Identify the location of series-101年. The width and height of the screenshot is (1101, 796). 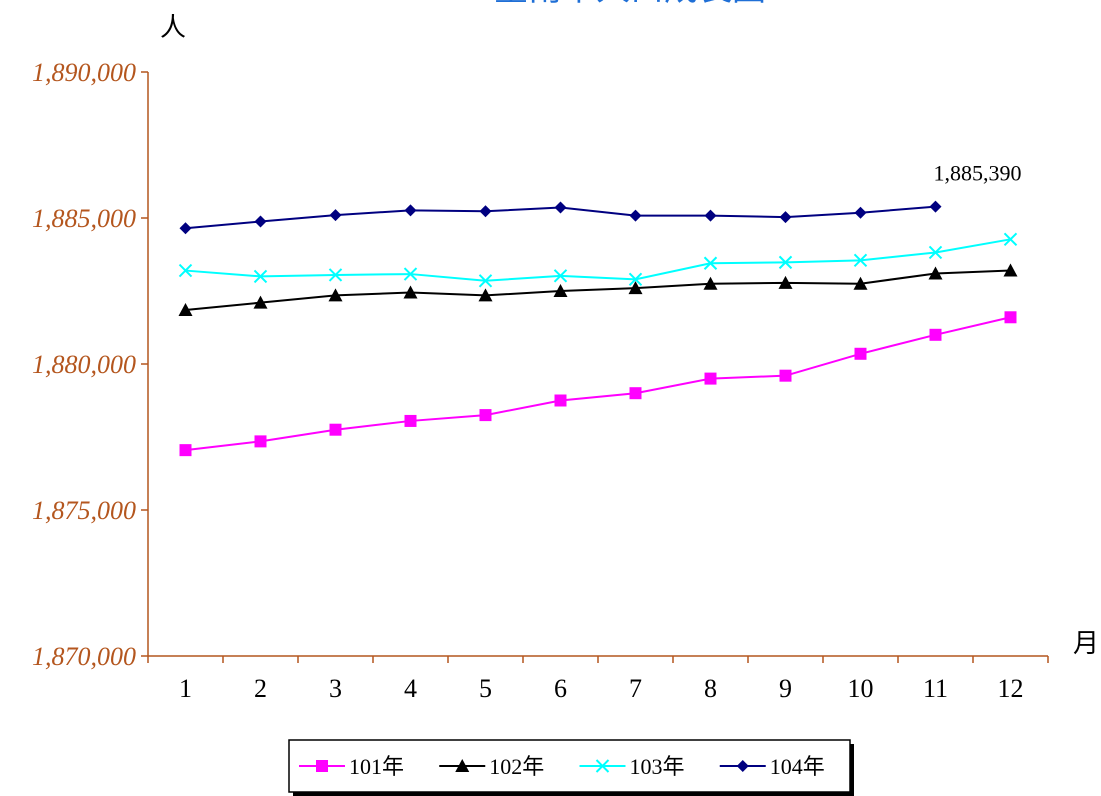
(598, 384).